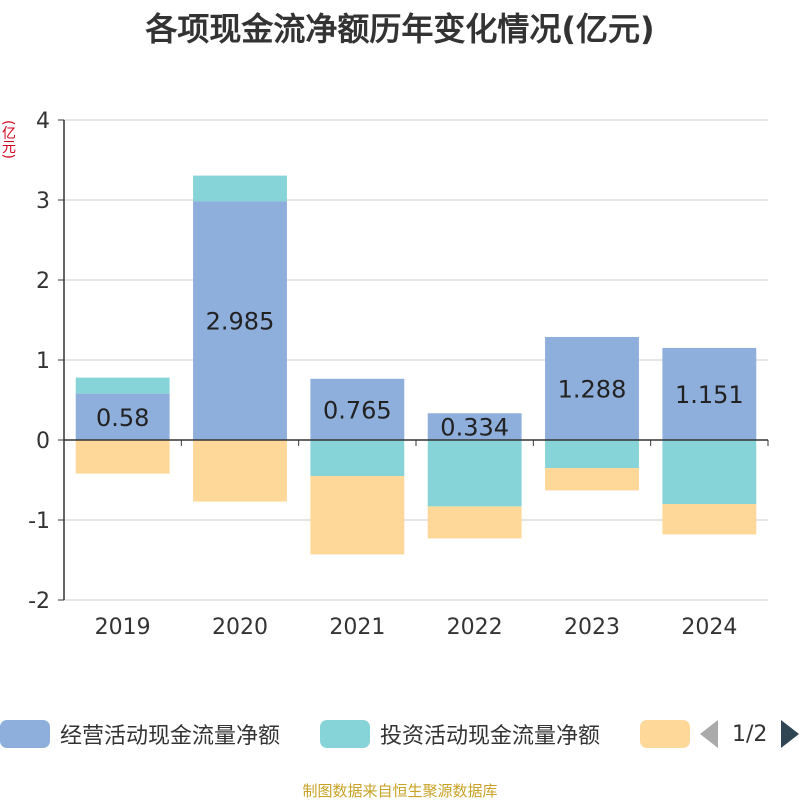  Describe the element at coordinates (475, 627) in the screenshot. I see `x-tick-label-2022: 2022` at that location.